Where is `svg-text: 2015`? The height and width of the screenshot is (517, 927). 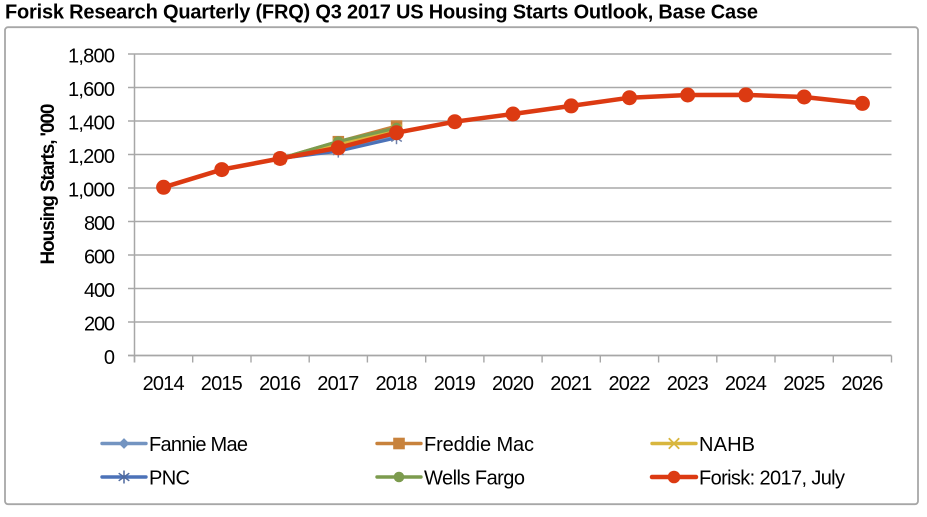
svg-text: 2015 is located at coordinates (222, 384).